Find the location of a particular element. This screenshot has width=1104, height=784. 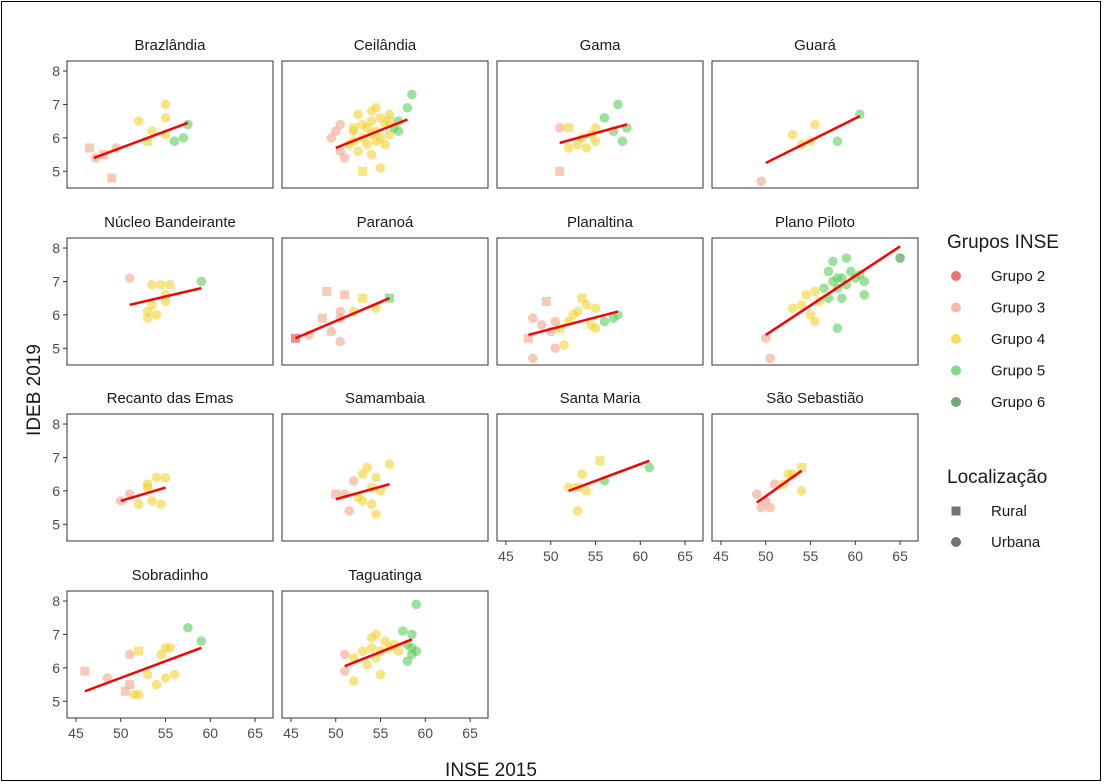

panel-title: Recanto das Emas is located at coordinates (170, 398).